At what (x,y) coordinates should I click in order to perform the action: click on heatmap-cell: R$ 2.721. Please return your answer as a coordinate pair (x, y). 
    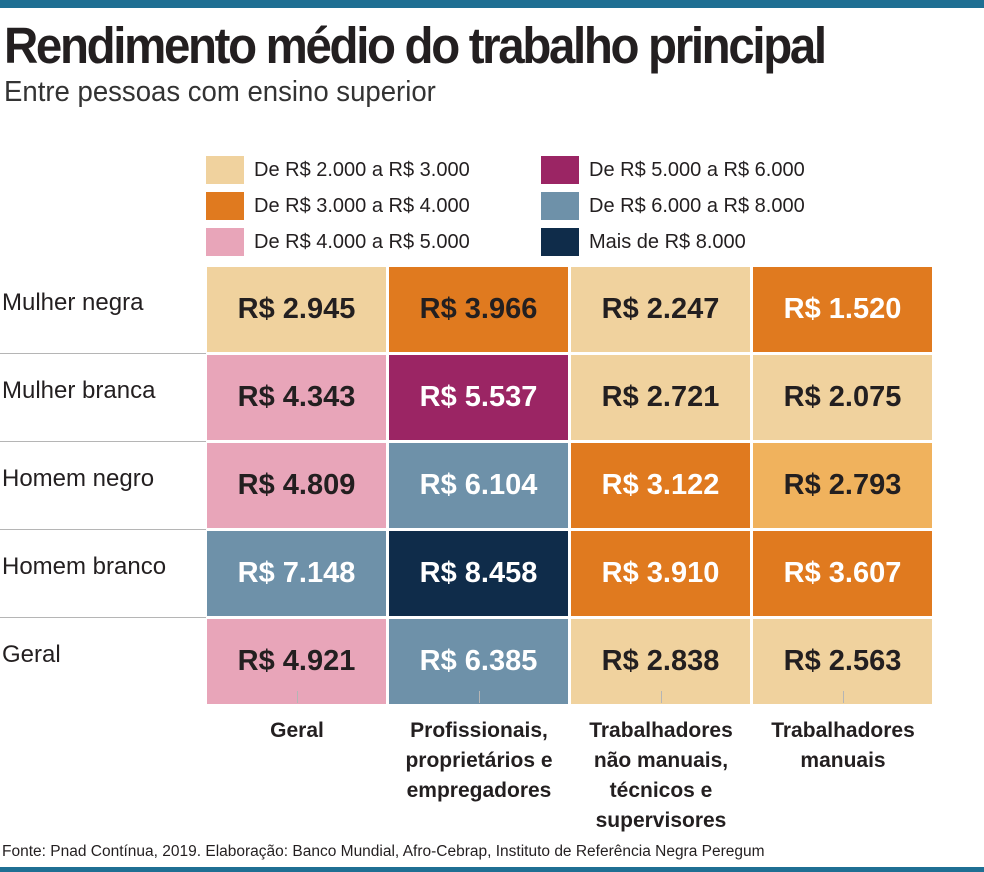
    Looking at the image, I should click on (660, 397).